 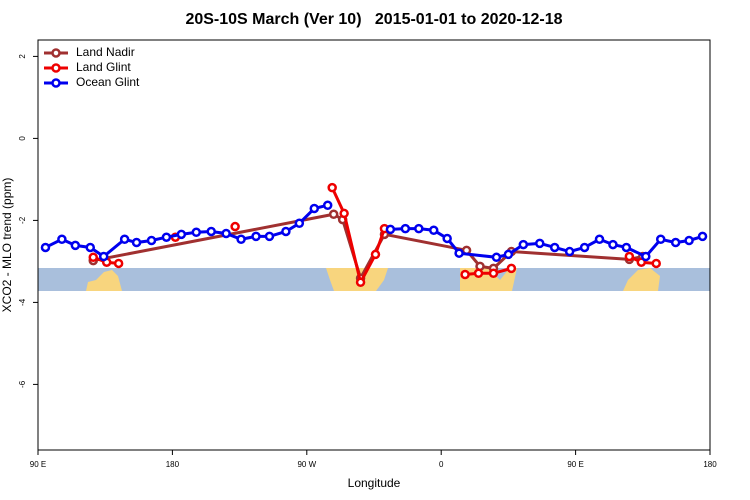 What do you see at coordinates (108, 82) in the screenshot?
I see `legend-label: Ocean Glint` at bounding box center [108, 82].